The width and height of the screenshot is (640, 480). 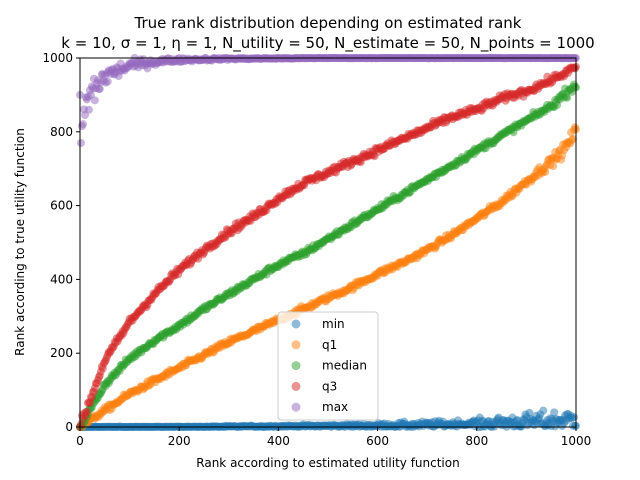 I want to click on legend-label-median: median, so click(x=344, y=366).